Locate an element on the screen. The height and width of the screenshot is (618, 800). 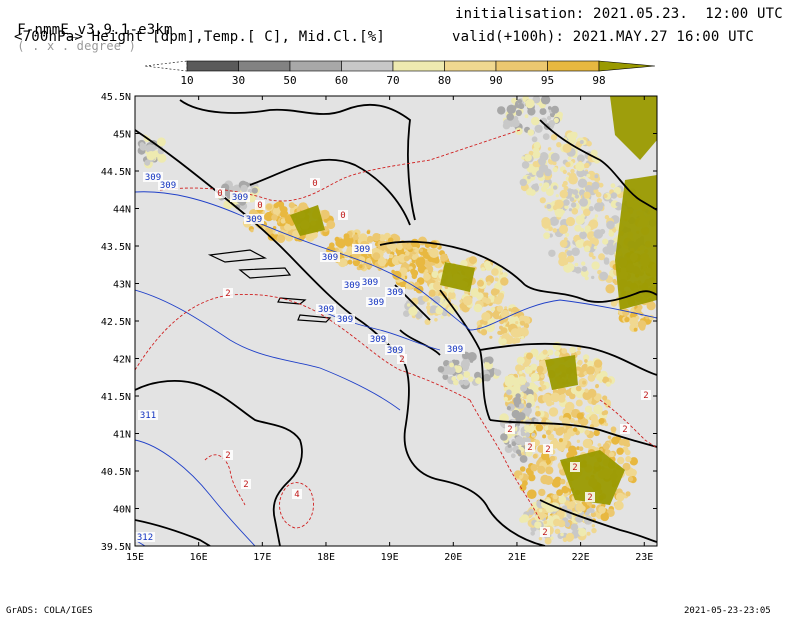
footer-timestamp: 2021-05-23-23:05 is located at coordinates (727, 611).